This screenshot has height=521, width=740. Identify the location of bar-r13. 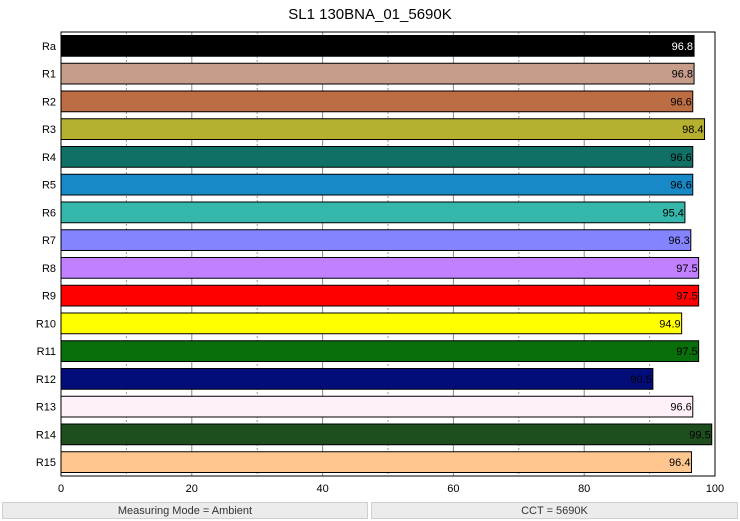
(377, 406).